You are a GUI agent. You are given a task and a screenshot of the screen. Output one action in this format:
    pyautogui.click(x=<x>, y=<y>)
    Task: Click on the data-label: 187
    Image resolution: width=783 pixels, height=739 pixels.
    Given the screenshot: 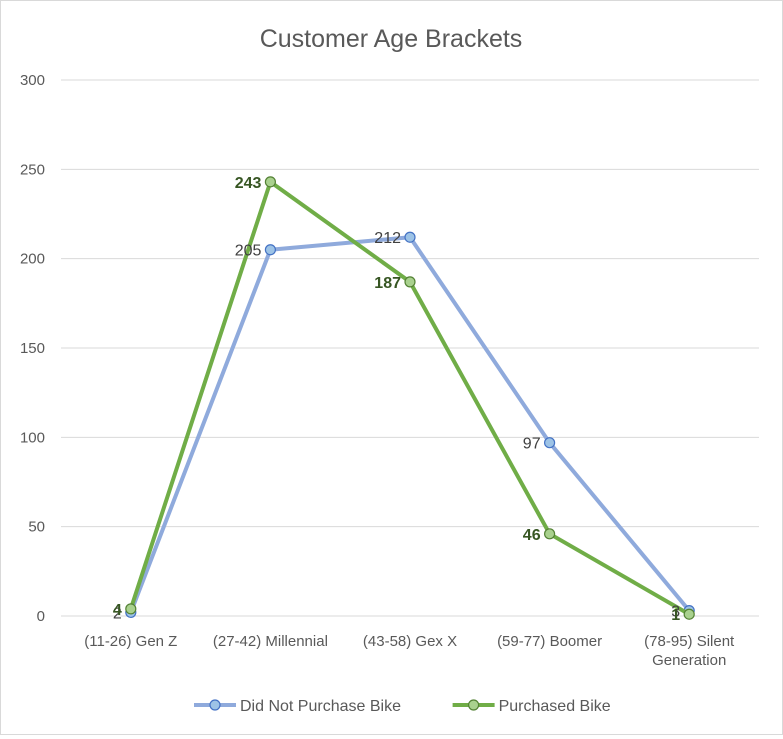 What is the action you would take?
    pyautogui.click(x=387, y=283)
    